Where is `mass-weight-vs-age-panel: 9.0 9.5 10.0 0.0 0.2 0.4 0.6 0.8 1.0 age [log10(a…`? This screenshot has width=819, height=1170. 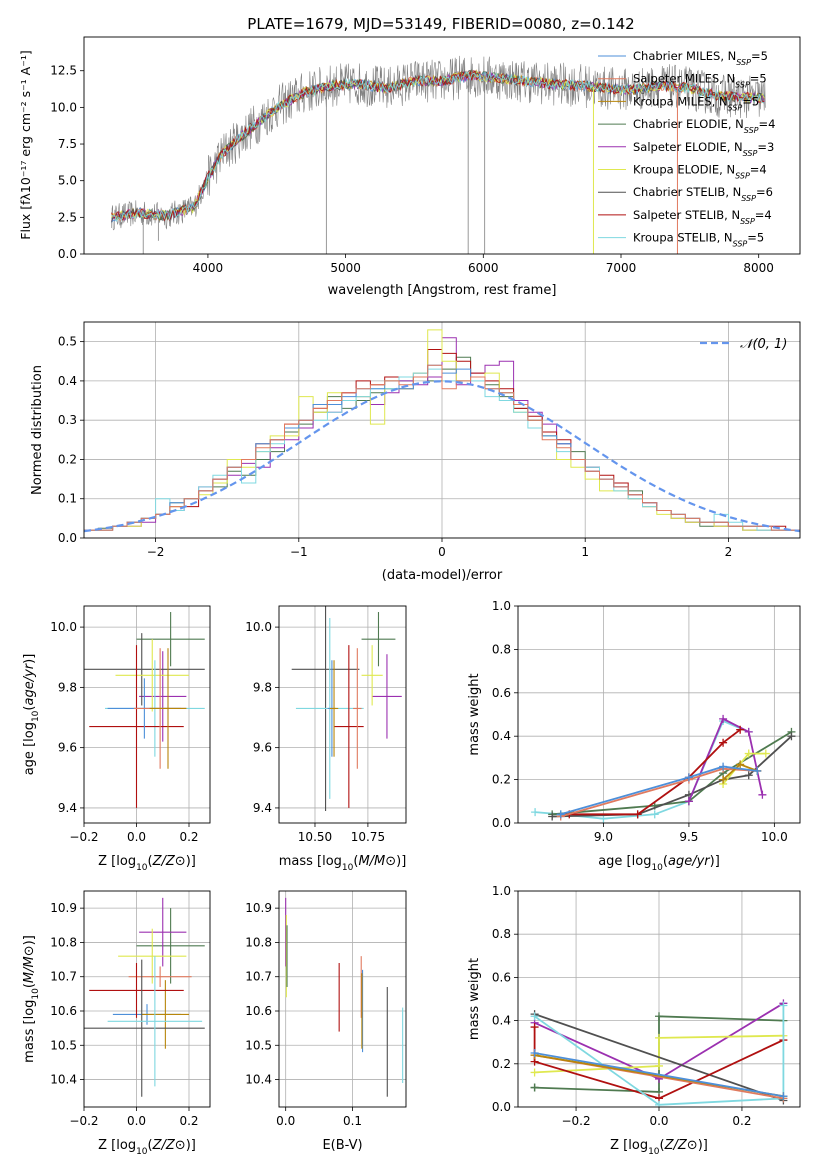 mass-weight-vs-age-panel: 9.0 9.5 10.0 0.0 0.2 0.4 0.6 0.8 1.0 age [log10(a… is located at coordinates (634, 736).